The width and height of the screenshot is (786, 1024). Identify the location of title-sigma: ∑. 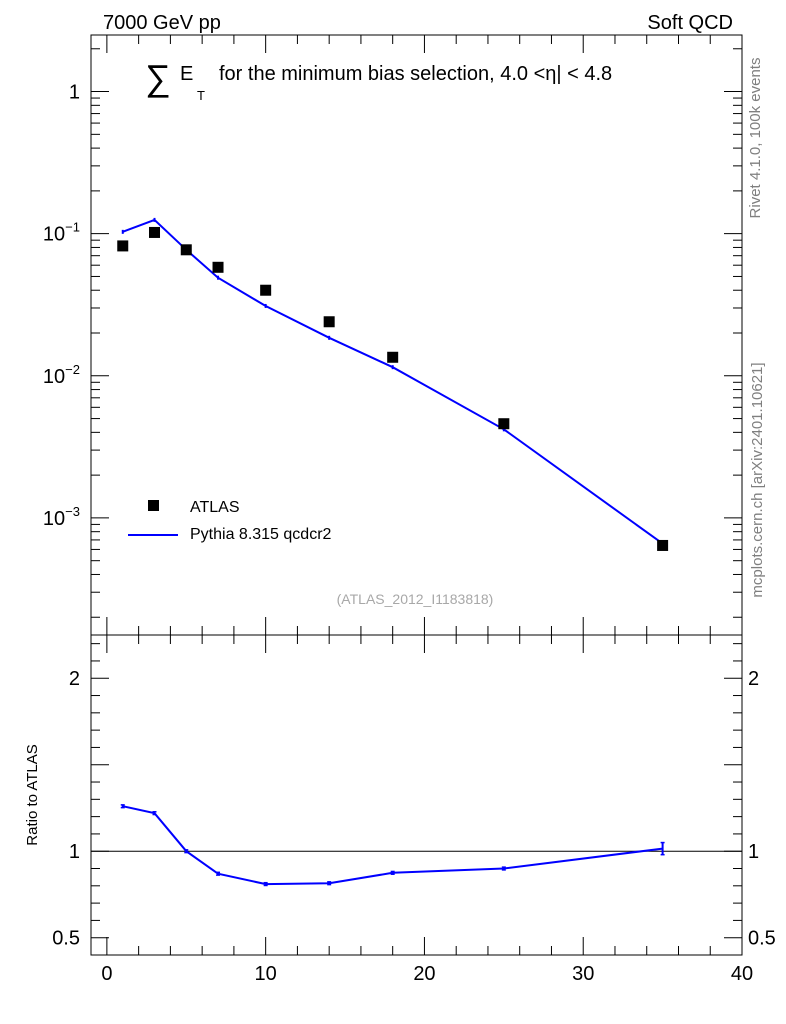
(158, 77).